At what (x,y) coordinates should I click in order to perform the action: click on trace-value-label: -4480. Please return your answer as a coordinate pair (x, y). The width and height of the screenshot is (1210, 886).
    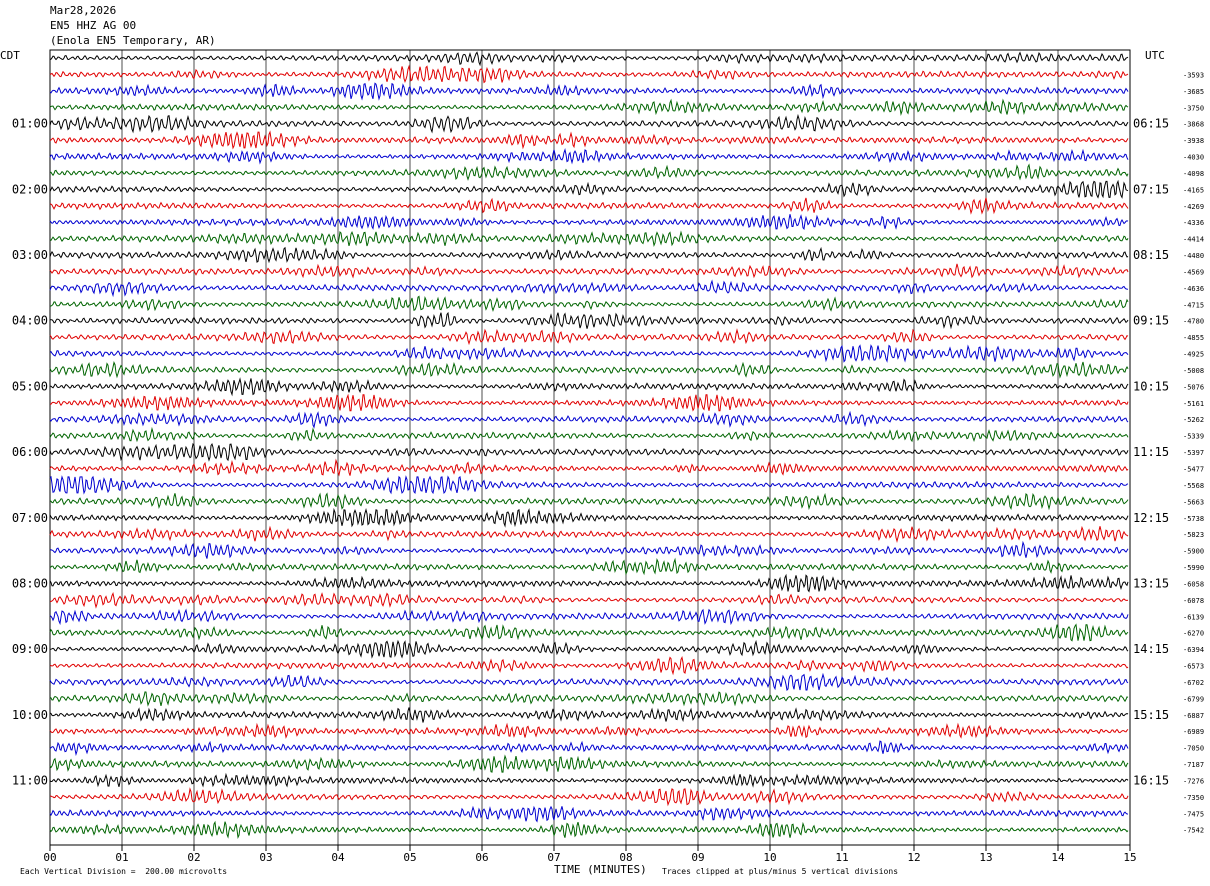
    Looking at the image, I should click on (1193, 256).